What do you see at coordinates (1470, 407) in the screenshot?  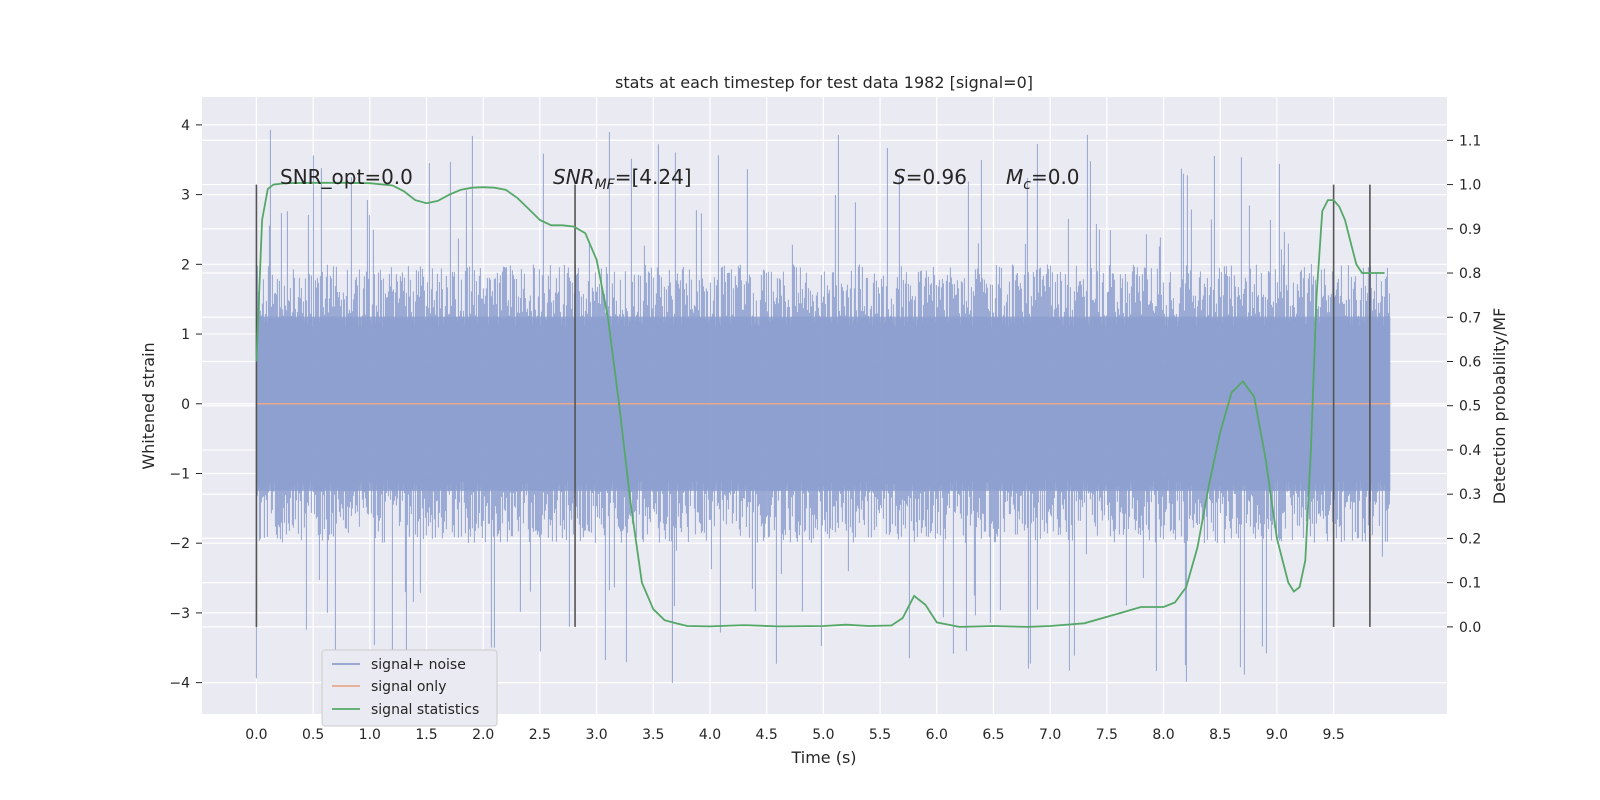 I see `y2-tick-label: 0.5` at bounding box center [1470, 407].